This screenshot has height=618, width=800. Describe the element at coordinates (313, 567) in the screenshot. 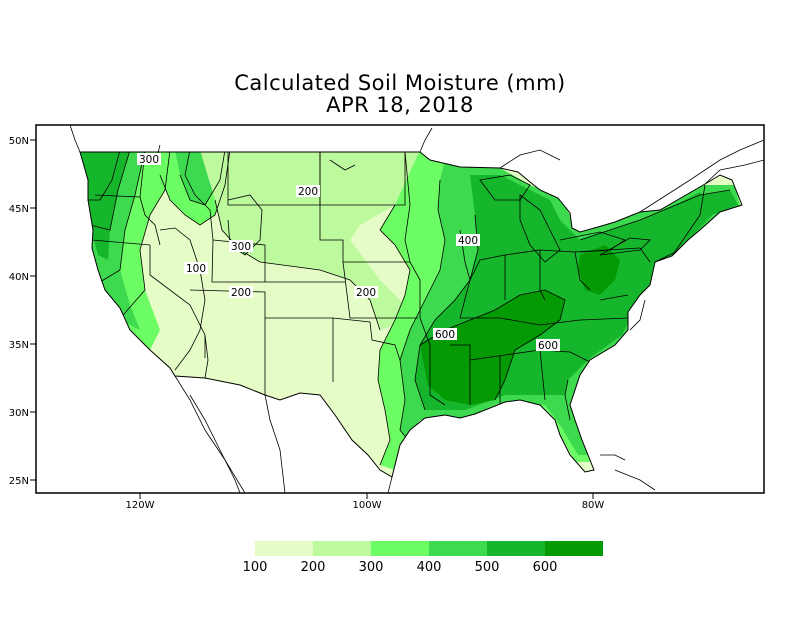

I see `legend-label-200: 200` at that location.